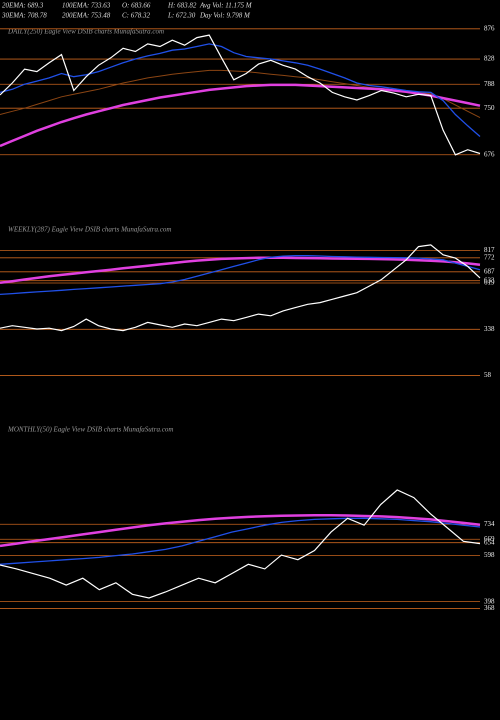  What do you see at coordinates (489, 608) in the screenshot?
I see `y-tick-label: 368` at bounding box center [489, 608].